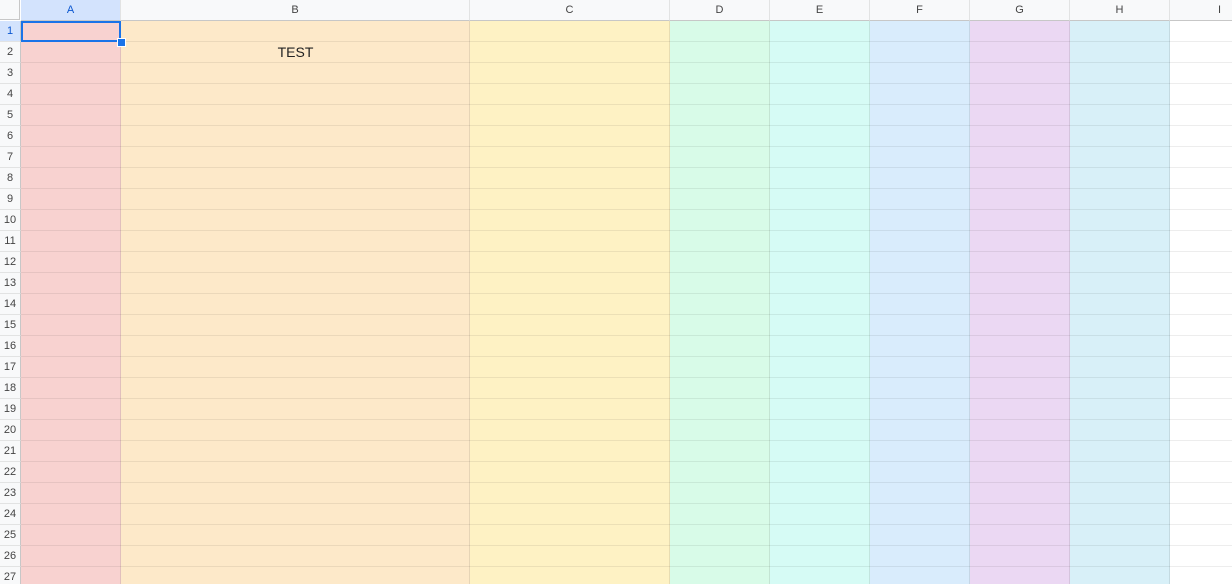  Describe the element at coordinates (1120, 10) in the screenshot. I see `column-header-h: H` at that location.